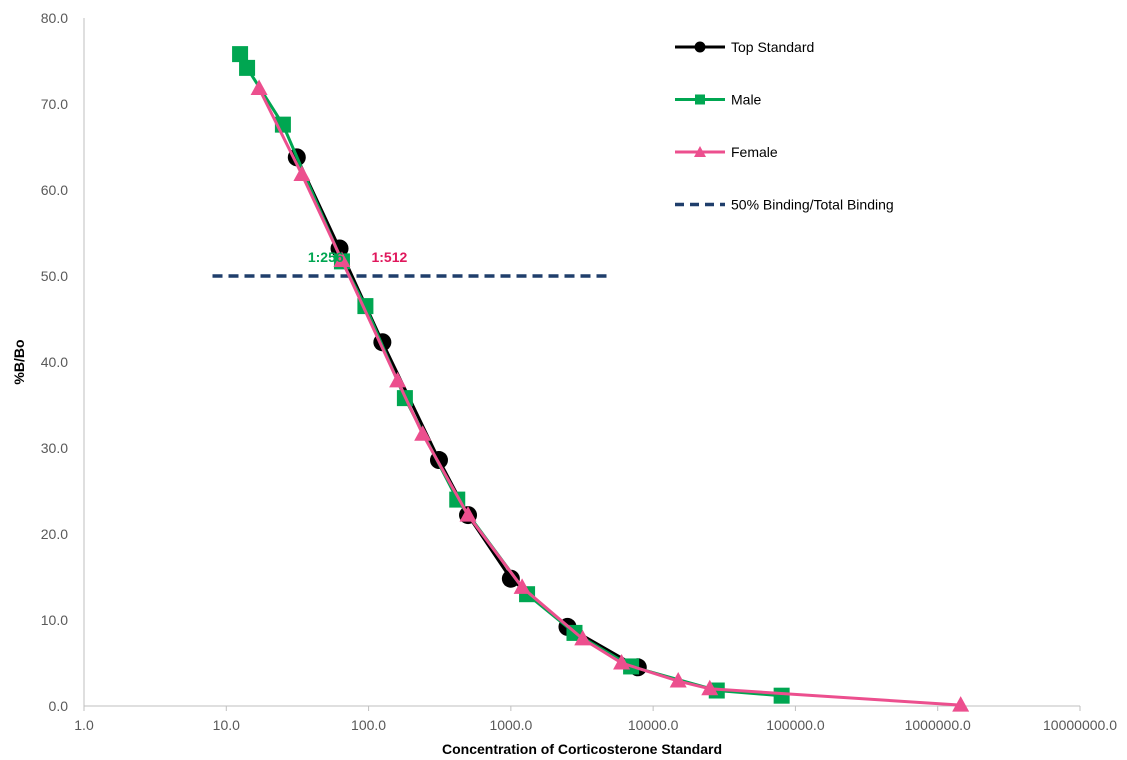  Describe the element at coordinates (772, 47) in the screenshot. I see `legend-label: Top Standard` at that location.